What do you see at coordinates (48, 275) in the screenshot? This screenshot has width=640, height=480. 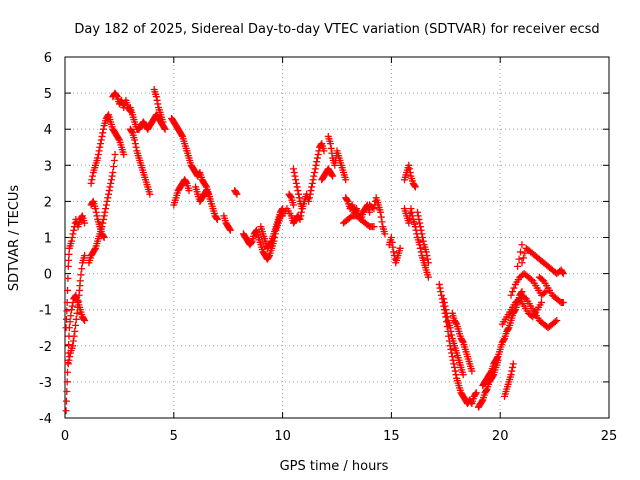 I see `y-tick-label: 0` at bounding box center [48, 275].